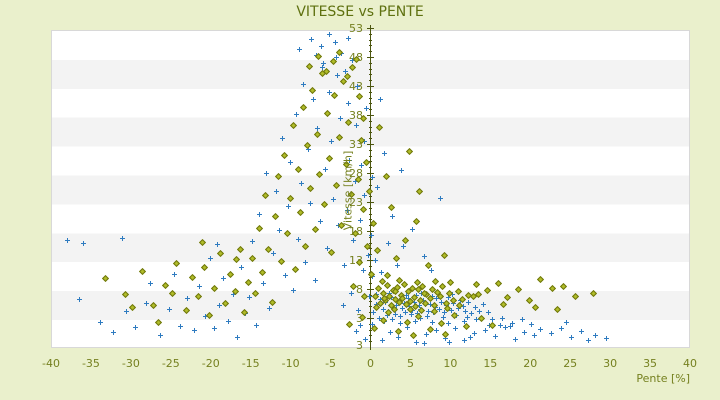  Describe the element at coordinates (530, 363) in the screenshot. I see `x-tick-label: 20` at that location.